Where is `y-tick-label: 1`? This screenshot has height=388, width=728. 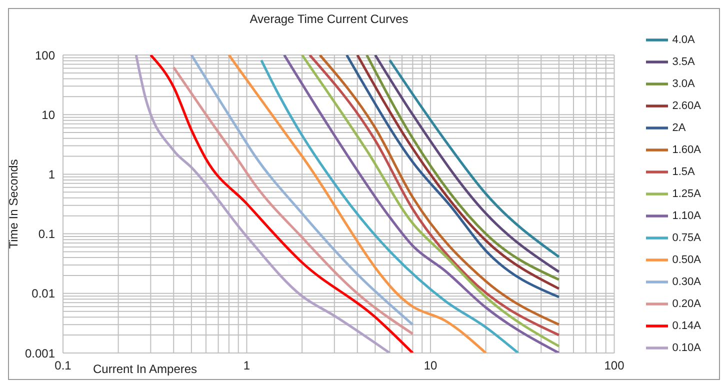 y-tick-label: 1 is located at coordinates (52, 174).